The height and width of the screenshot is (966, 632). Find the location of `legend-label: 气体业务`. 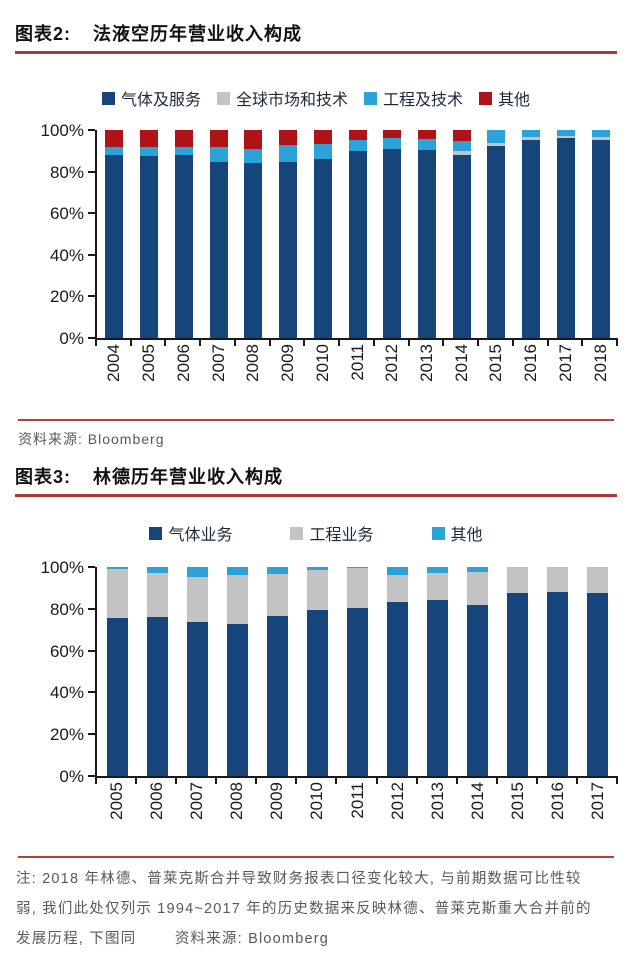

legend-label: 气体业务 is located at coordinates (200, 535).